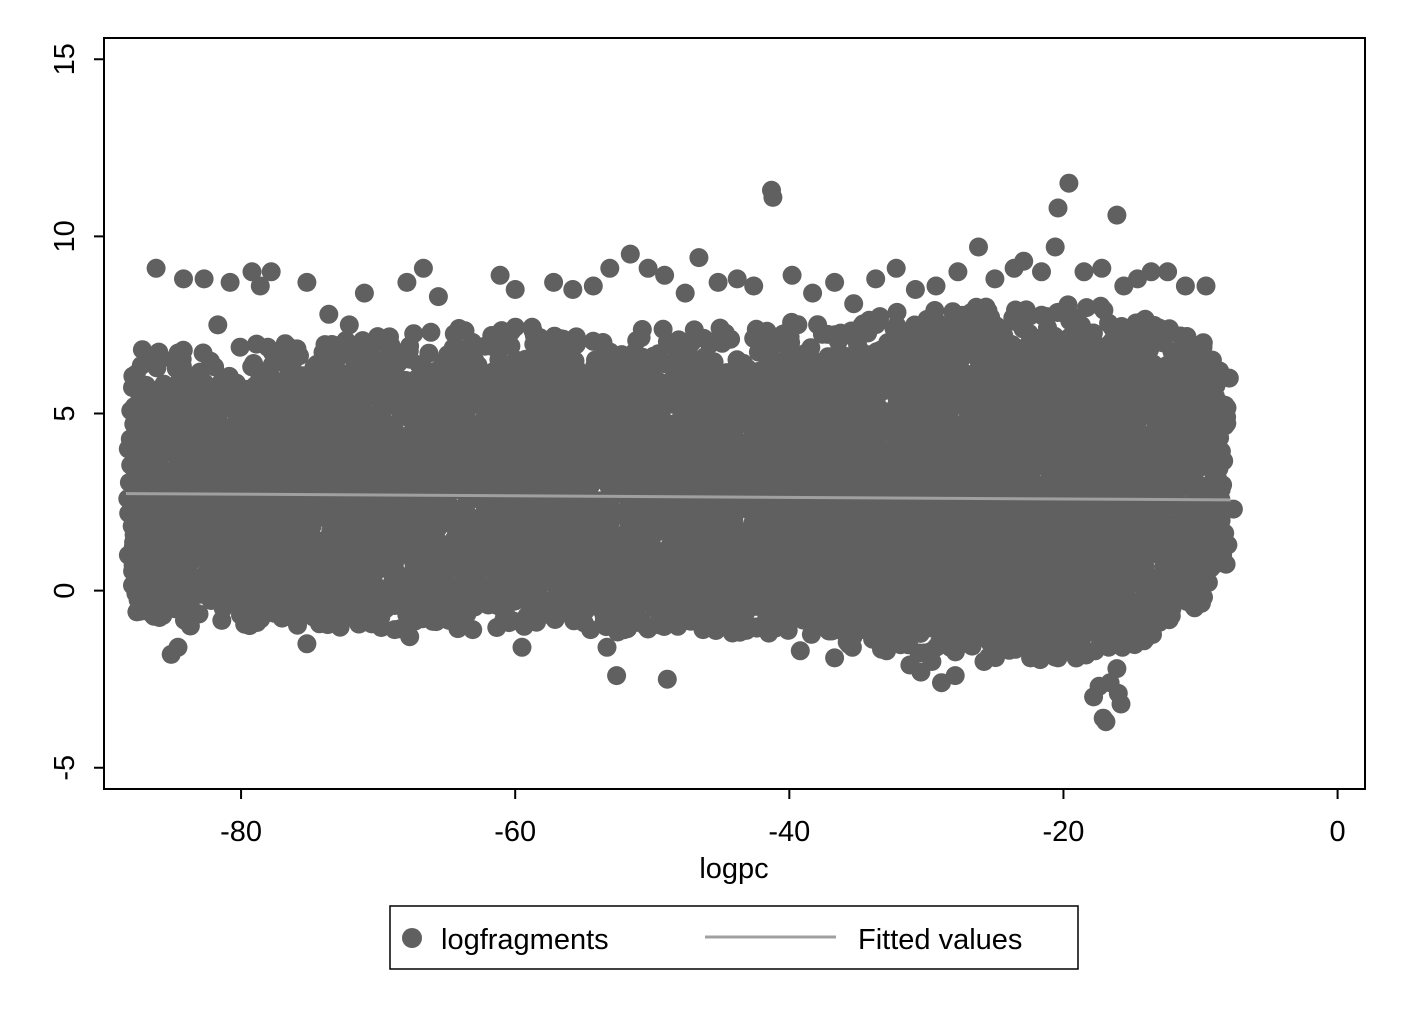 The image size is (1402, 1019). What do you see at coordinates (940, 940) in the screenshot?
I see `legend-label-fitted-values: Fitted values` at bounding box center [940, 940].